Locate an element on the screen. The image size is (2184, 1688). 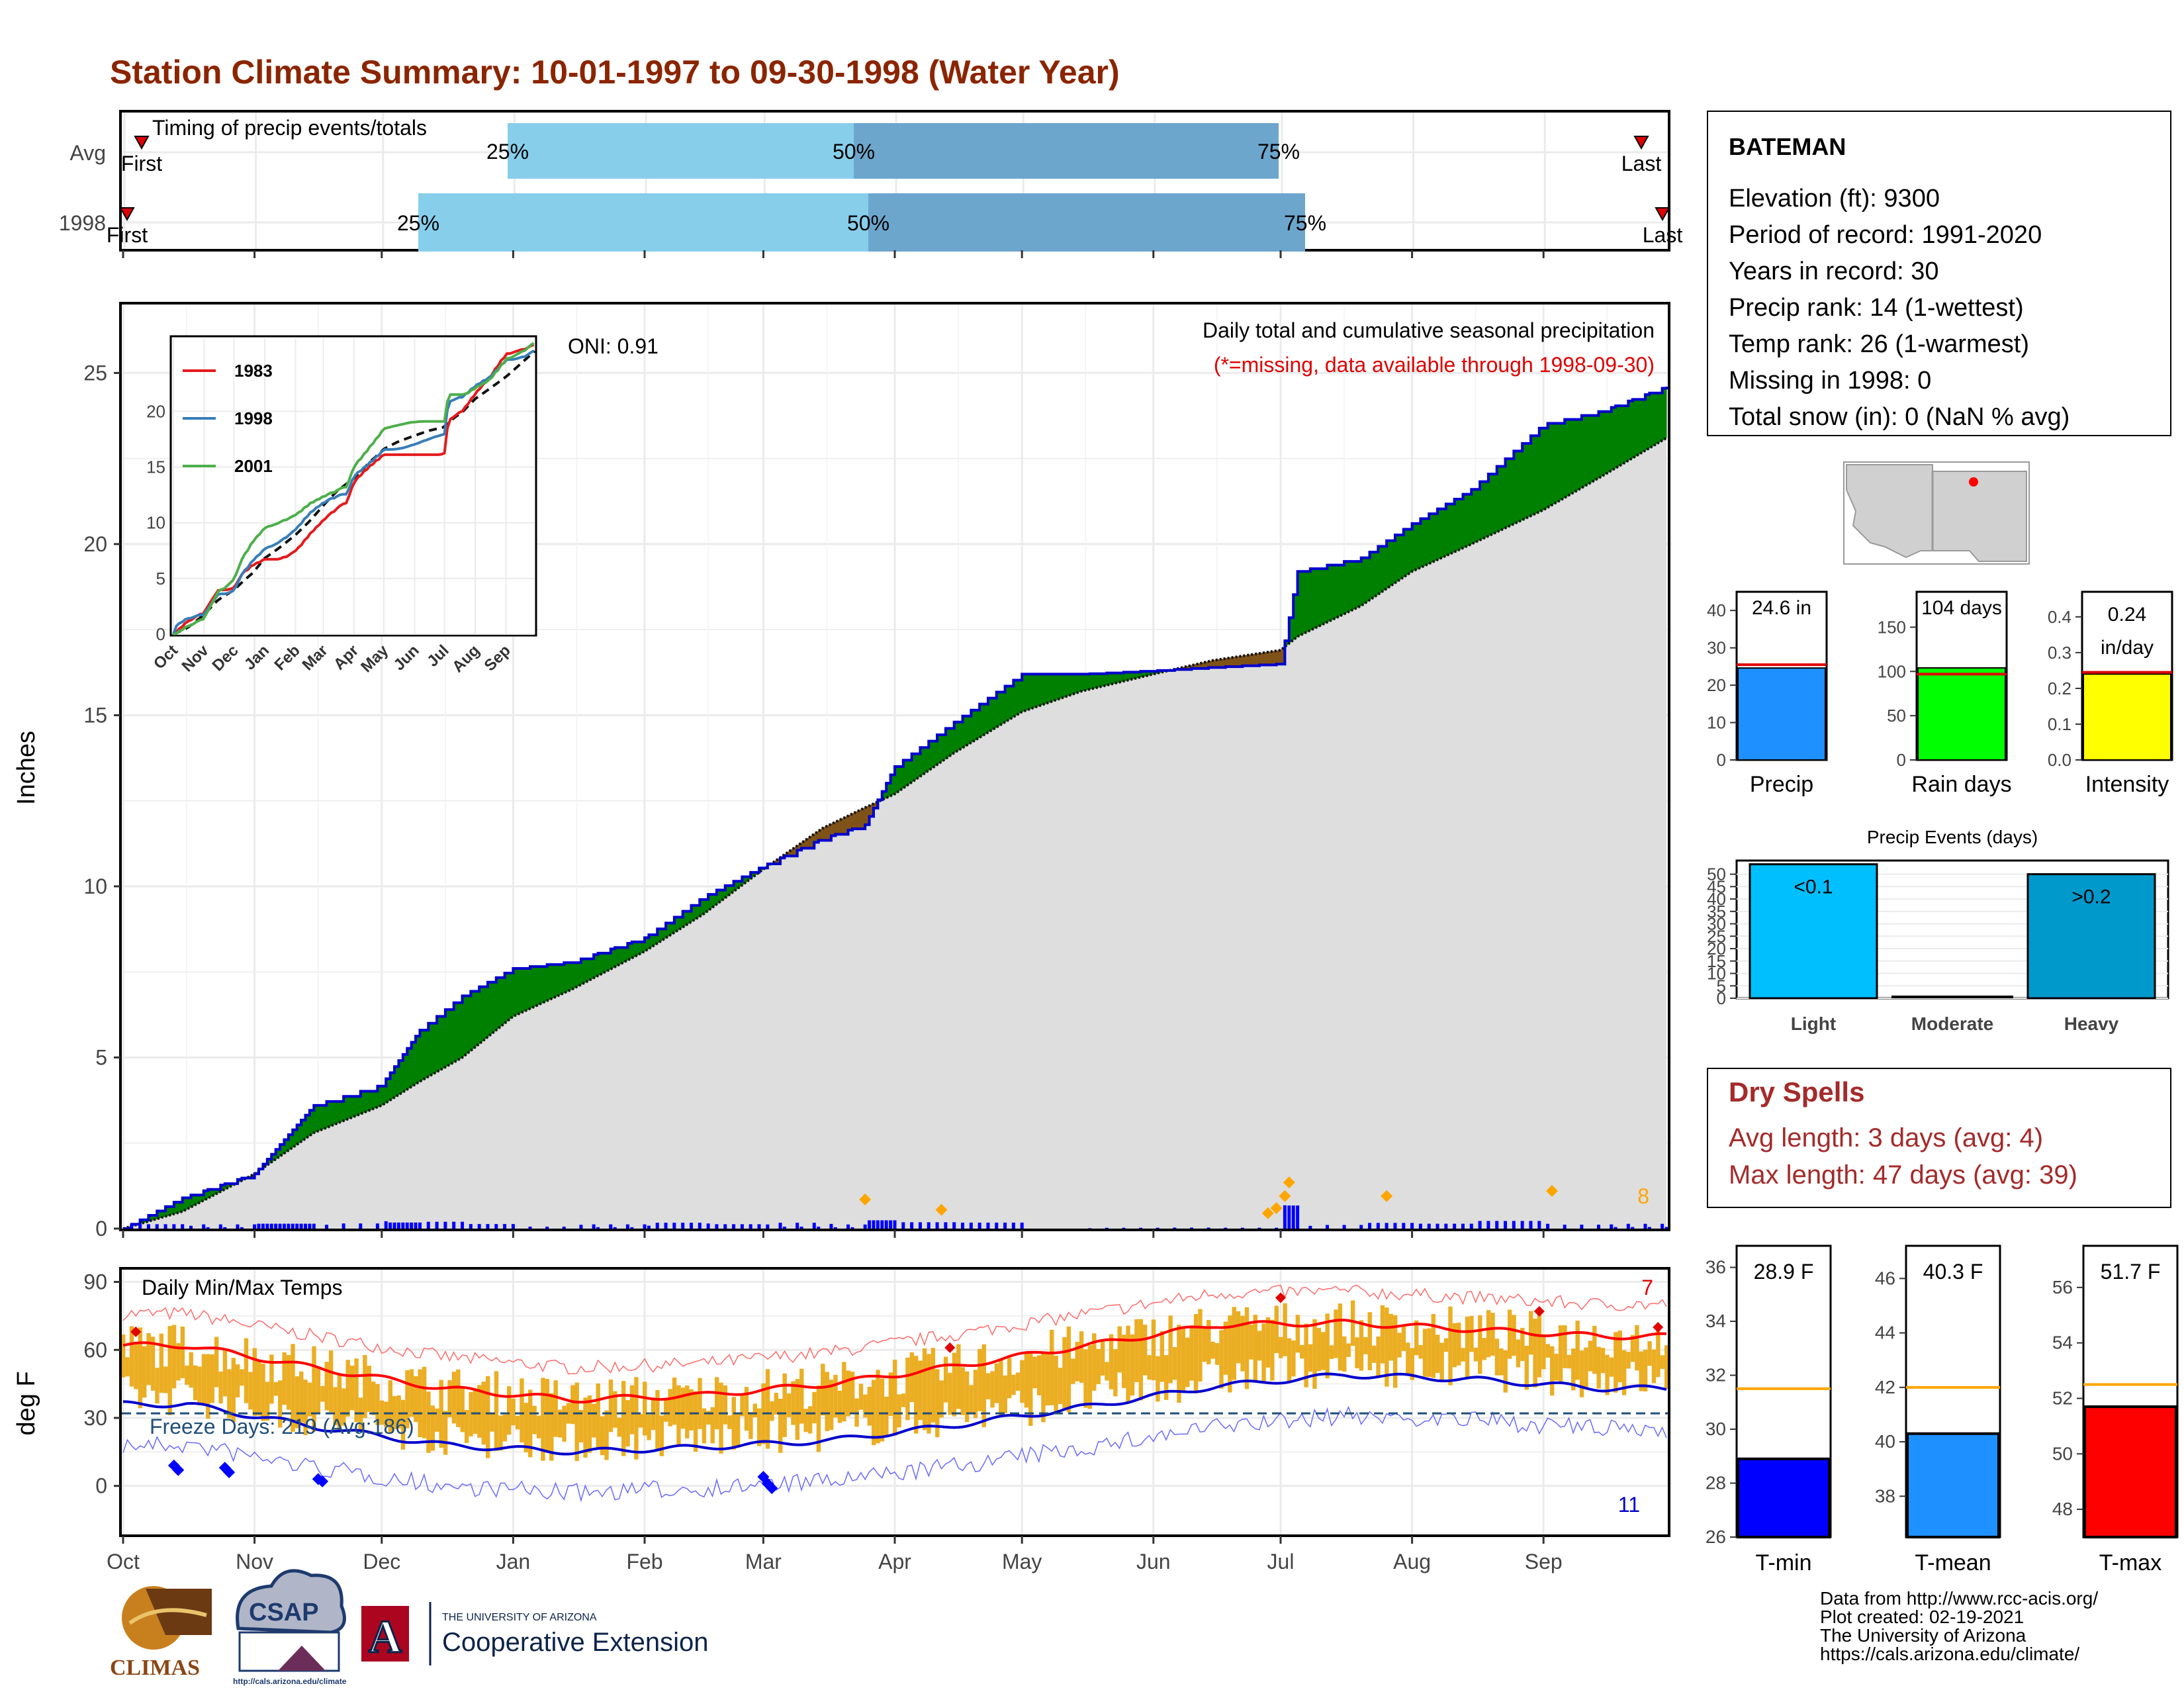
csap-mountain-icon is located at coordinates (302, 1658).